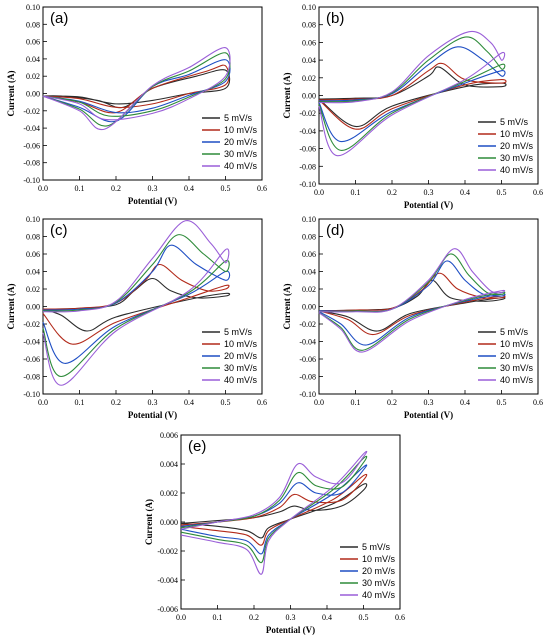 The width and height of the screenshot is (550, 642). What do you see at coordinates (218, 617) in the screenshot?
I see `panel-e-x-tick-label: 0.1` at bounding box center [218, 617].